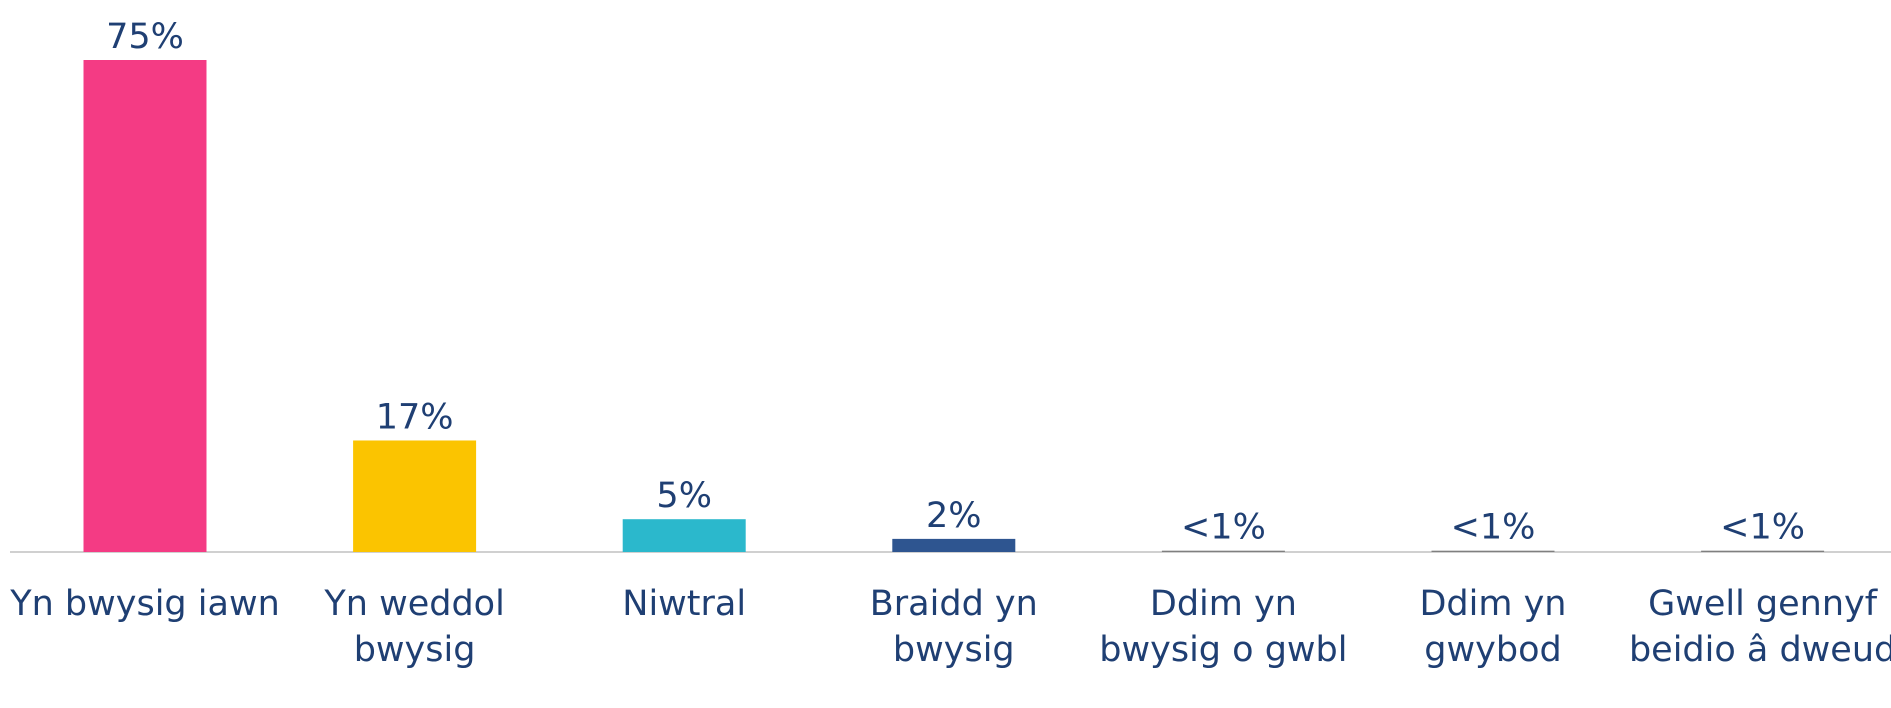 Image resolution: width=1891 pixels, height=708 pixels. What do you see at coordinates (145, 37) in the screenshot?
I see `value-label: 75%` at bounding box center [145, 37].